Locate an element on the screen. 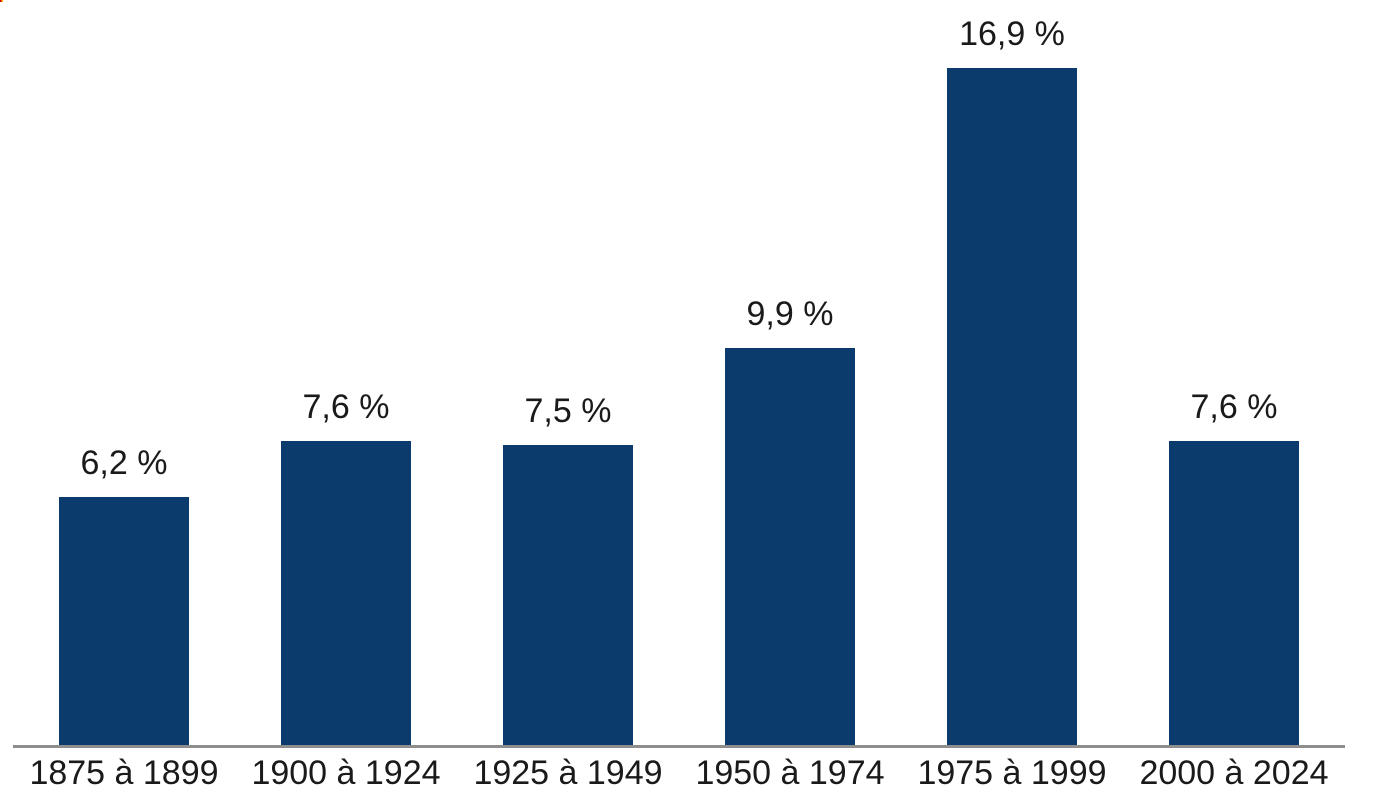  bar-group: 16,9 % is located at coordinates (1012, 380).